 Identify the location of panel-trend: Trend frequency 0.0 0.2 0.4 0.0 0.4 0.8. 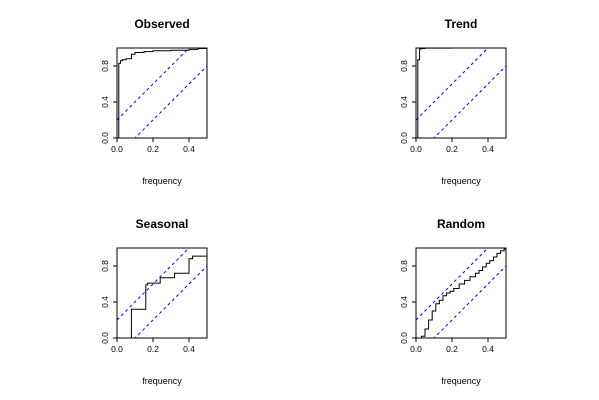
(453, 101).